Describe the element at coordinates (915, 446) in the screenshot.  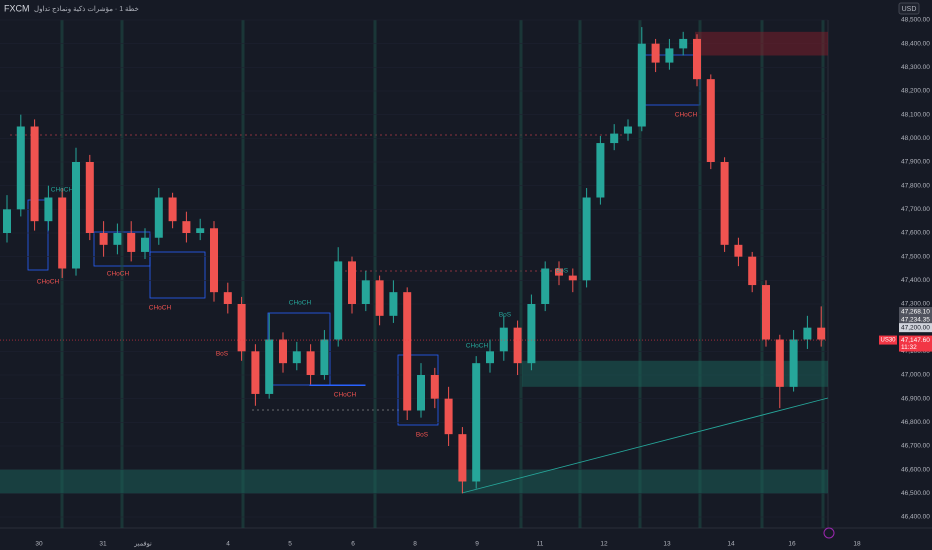
I see `y-tick-label: 46,700.00` at that location.